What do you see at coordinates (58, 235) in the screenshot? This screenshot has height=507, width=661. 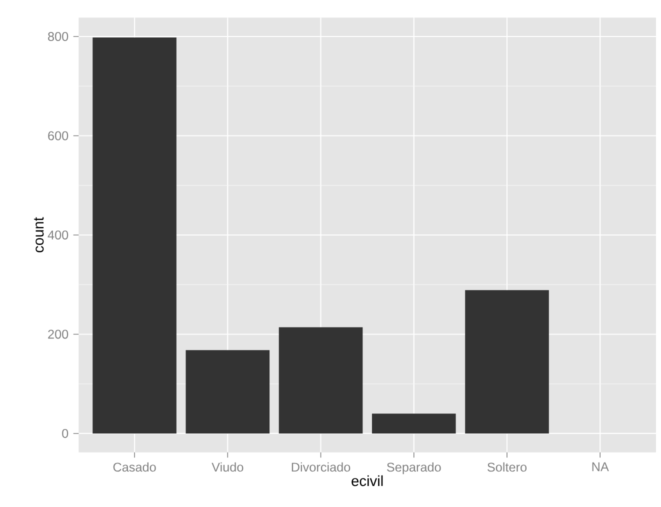 I see `y-tick-label: 400` at bounding box center [58, 235].